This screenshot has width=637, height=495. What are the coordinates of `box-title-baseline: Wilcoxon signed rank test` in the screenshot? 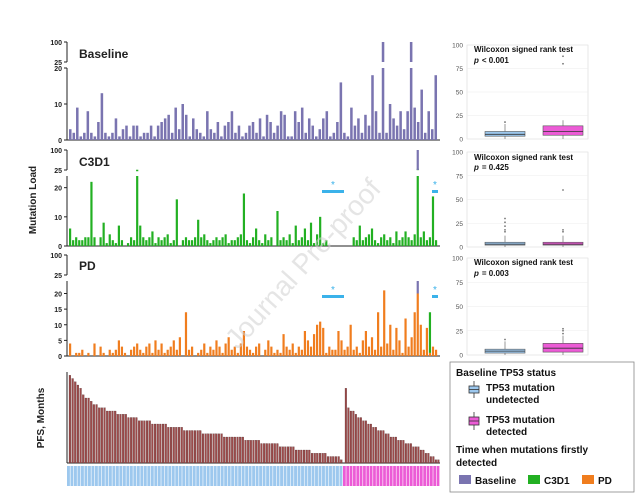 It's located at (523, 49).